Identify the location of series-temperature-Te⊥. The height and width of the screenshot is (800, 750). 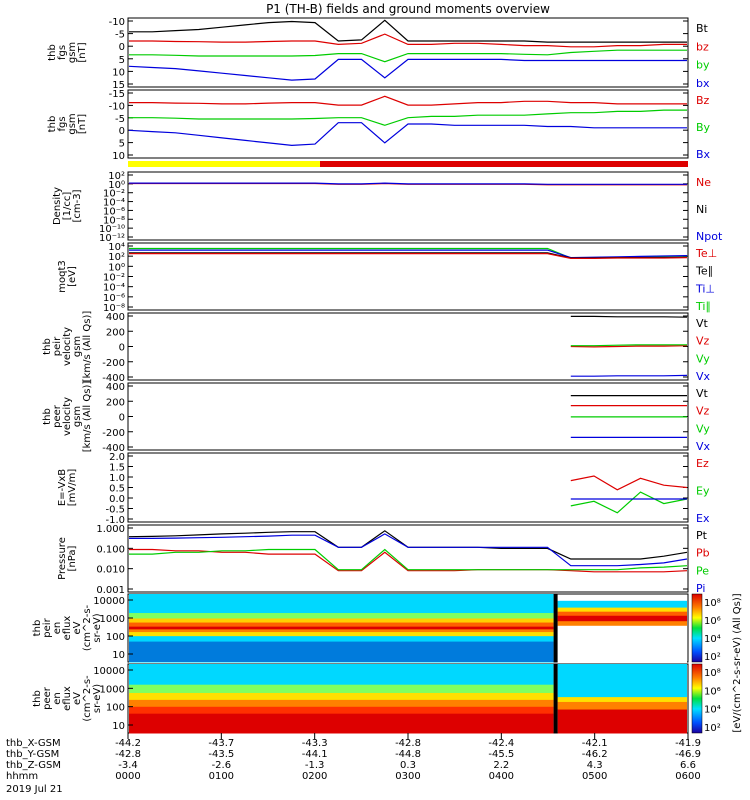
(408, 256).